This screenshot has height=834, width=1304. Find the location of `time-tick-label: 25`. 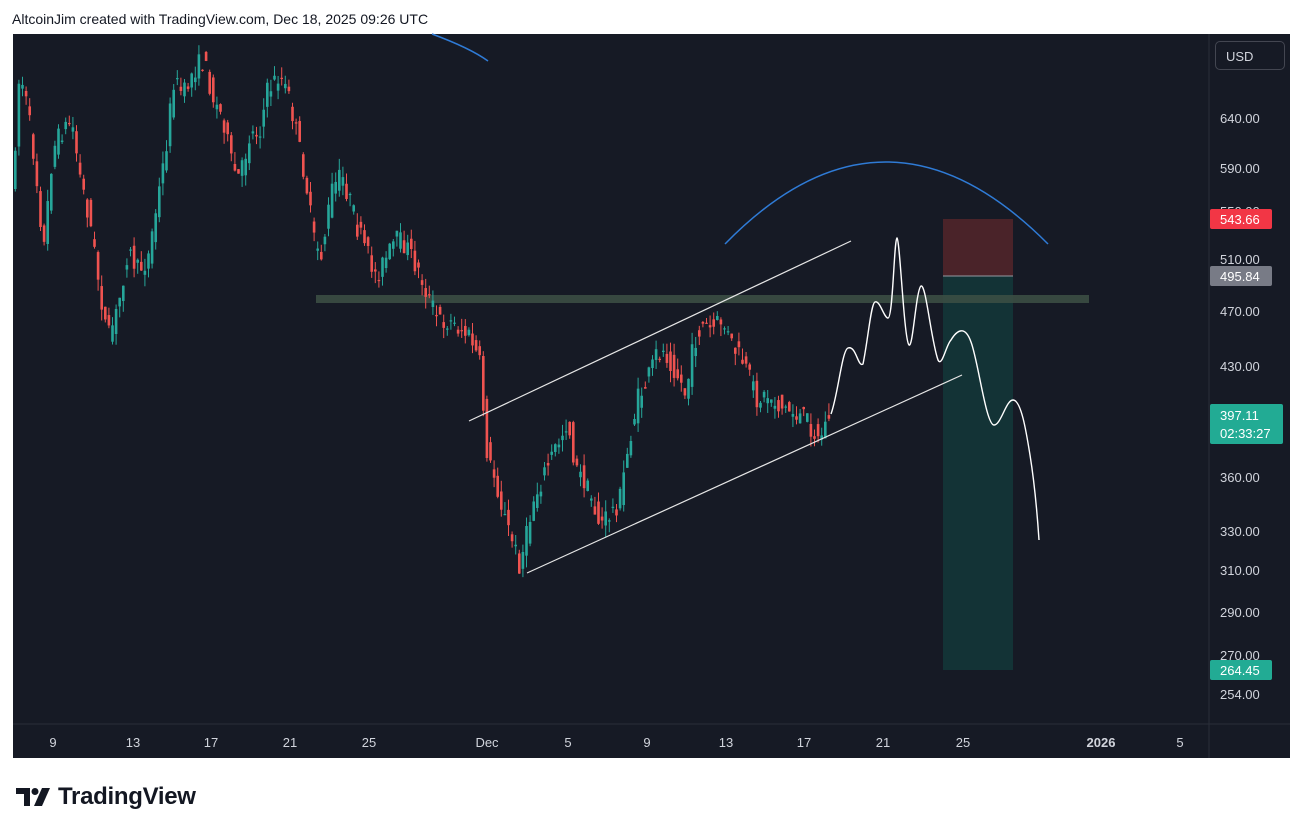

time-tick-label: 25 is located at coordinates (963, 742).